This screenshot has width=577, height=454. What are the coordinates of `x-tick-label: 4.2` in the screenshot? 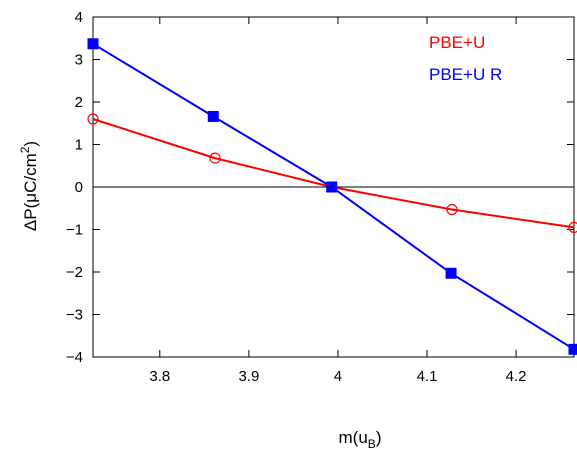 It's located at (516, 376).